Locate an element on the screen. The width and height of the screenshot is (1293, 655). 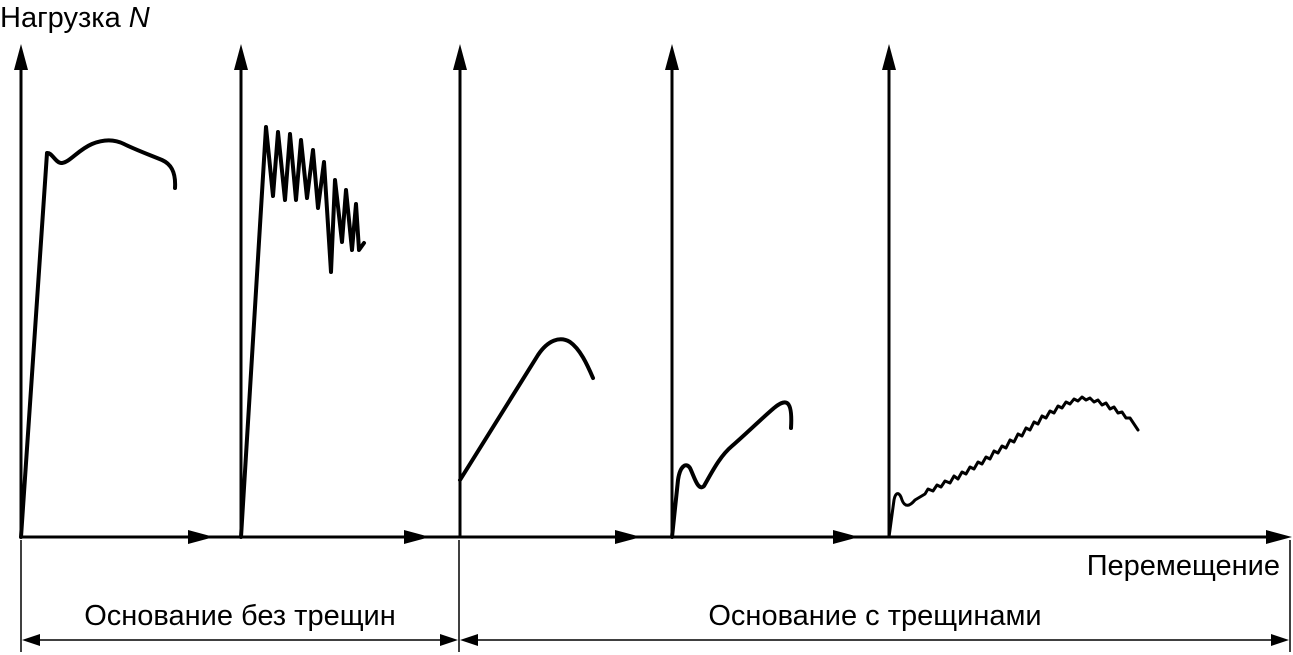
y-axis-label-symbol: N is located at coordinates (139, 18).